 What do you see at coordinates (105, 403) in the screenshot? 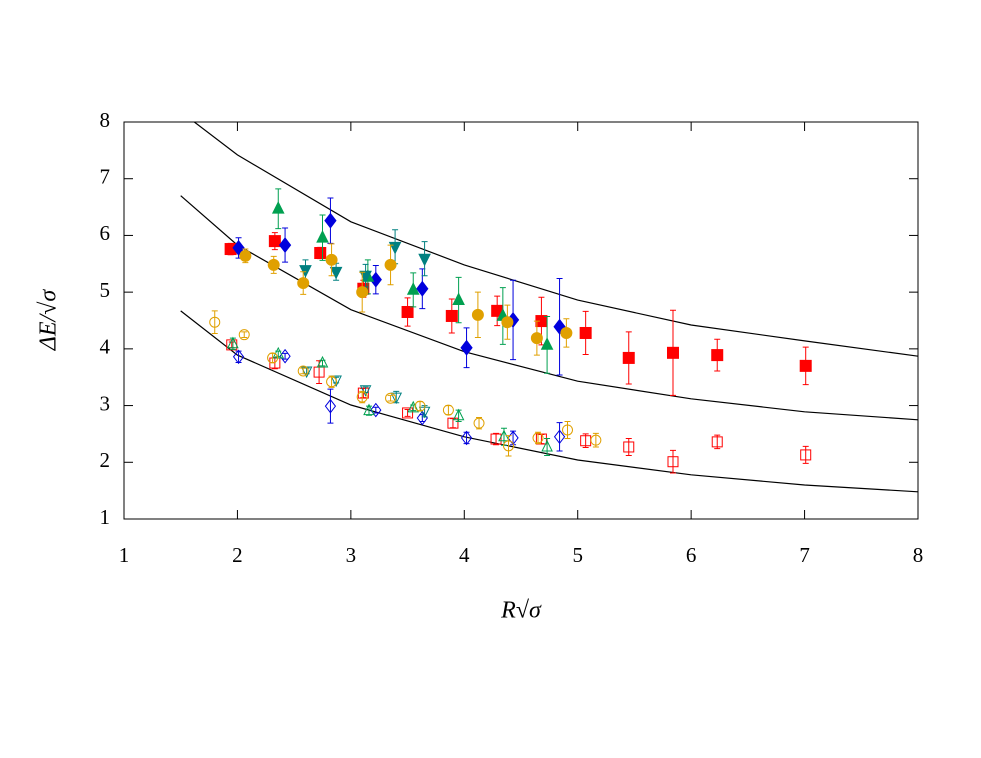
I see `y-tick-label: 3` at bounding box center [105, 403].